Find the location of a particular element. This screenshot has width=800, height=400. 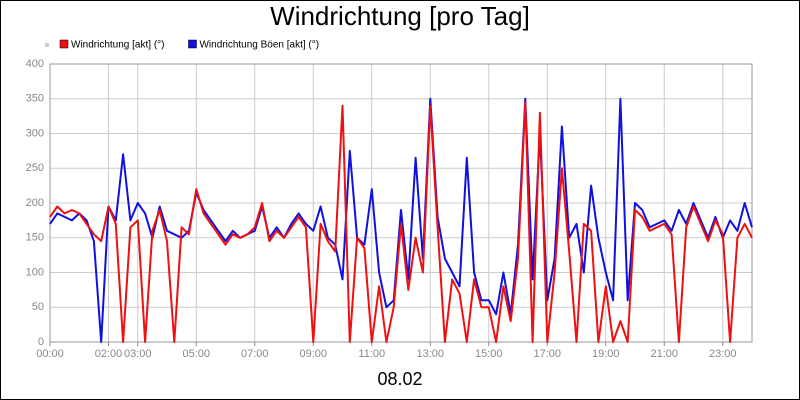

y-tick-label: 200 is located at coordinates (35, 203).